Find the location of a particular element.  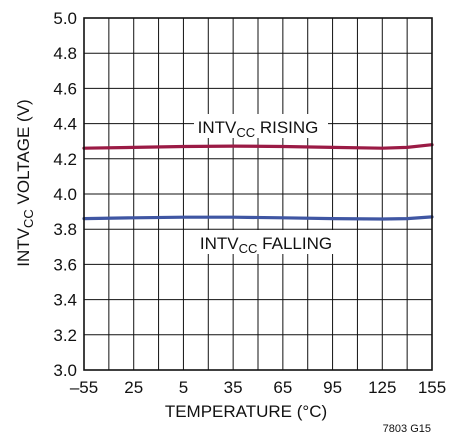

x-tick-label: 95 is located at coordinates (332, 387).